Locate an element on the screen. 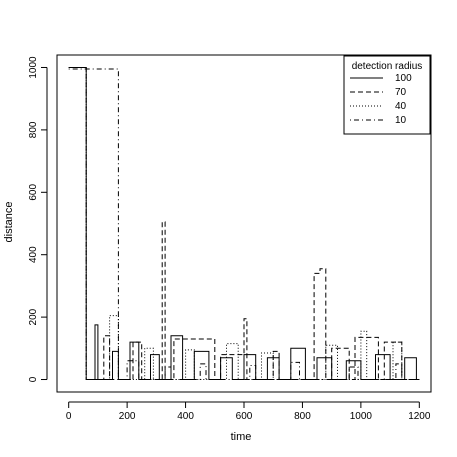 The width and height of the screenshot is (457, 457). legend-box is located at coordinates (387, 95).